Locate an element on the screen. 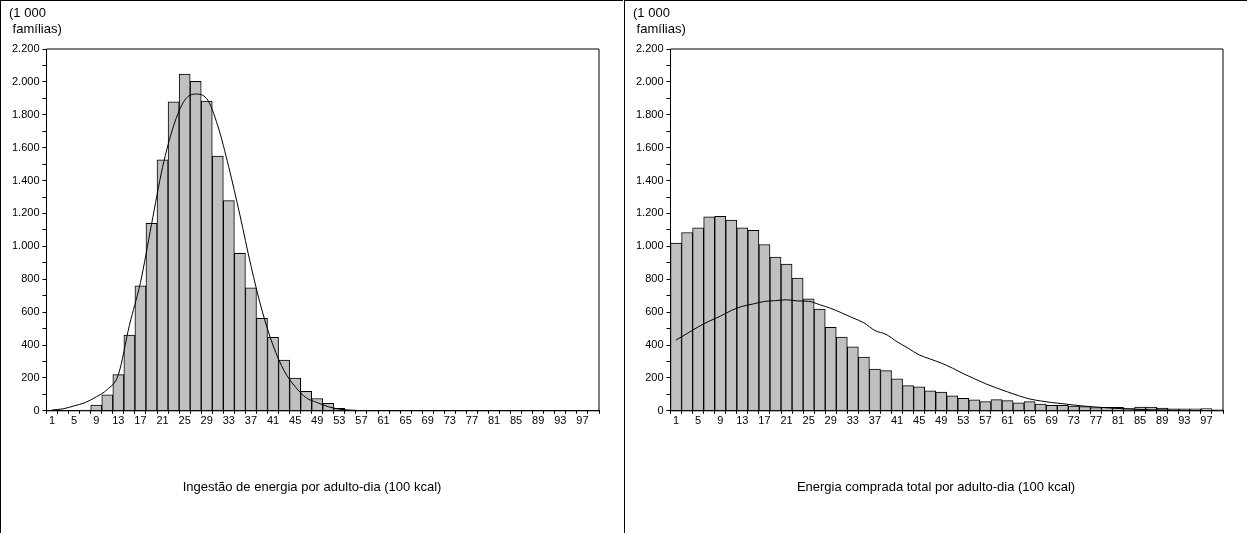 The image size is (1249, 534). x-axis-title: Energia comprada total por adulto-dia (100 kcal) is located at coordinates (936, 486).